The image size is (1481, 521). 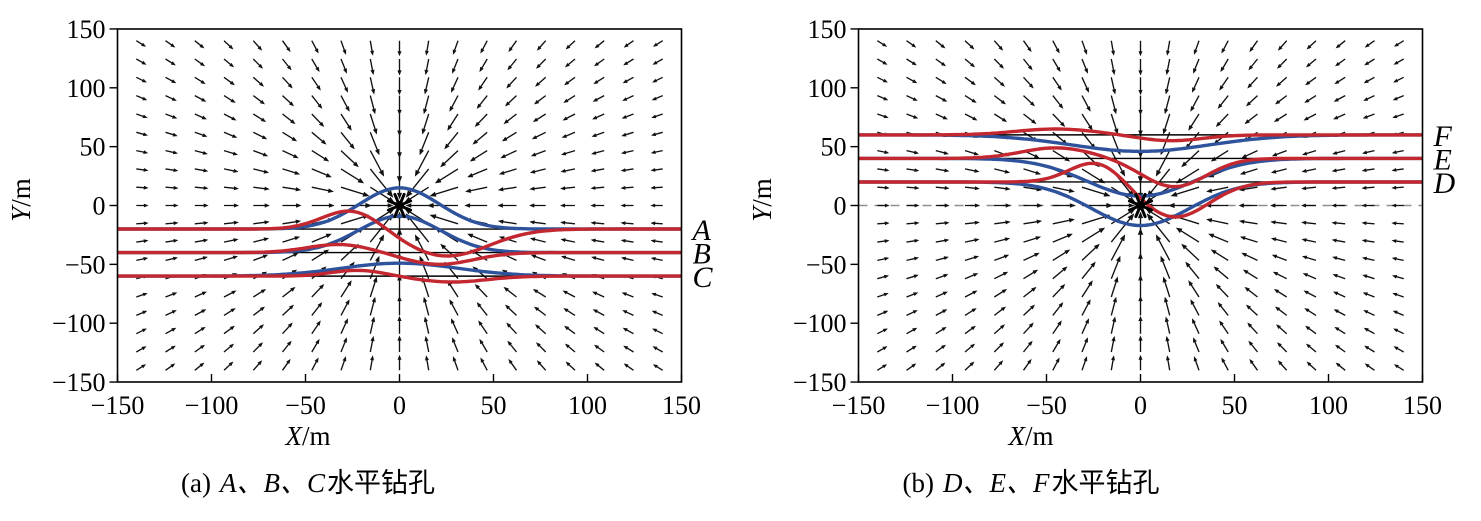 I want to click on panel-a-caption: (a) A、B、C水平钻孔, so click(x=308, y=483).